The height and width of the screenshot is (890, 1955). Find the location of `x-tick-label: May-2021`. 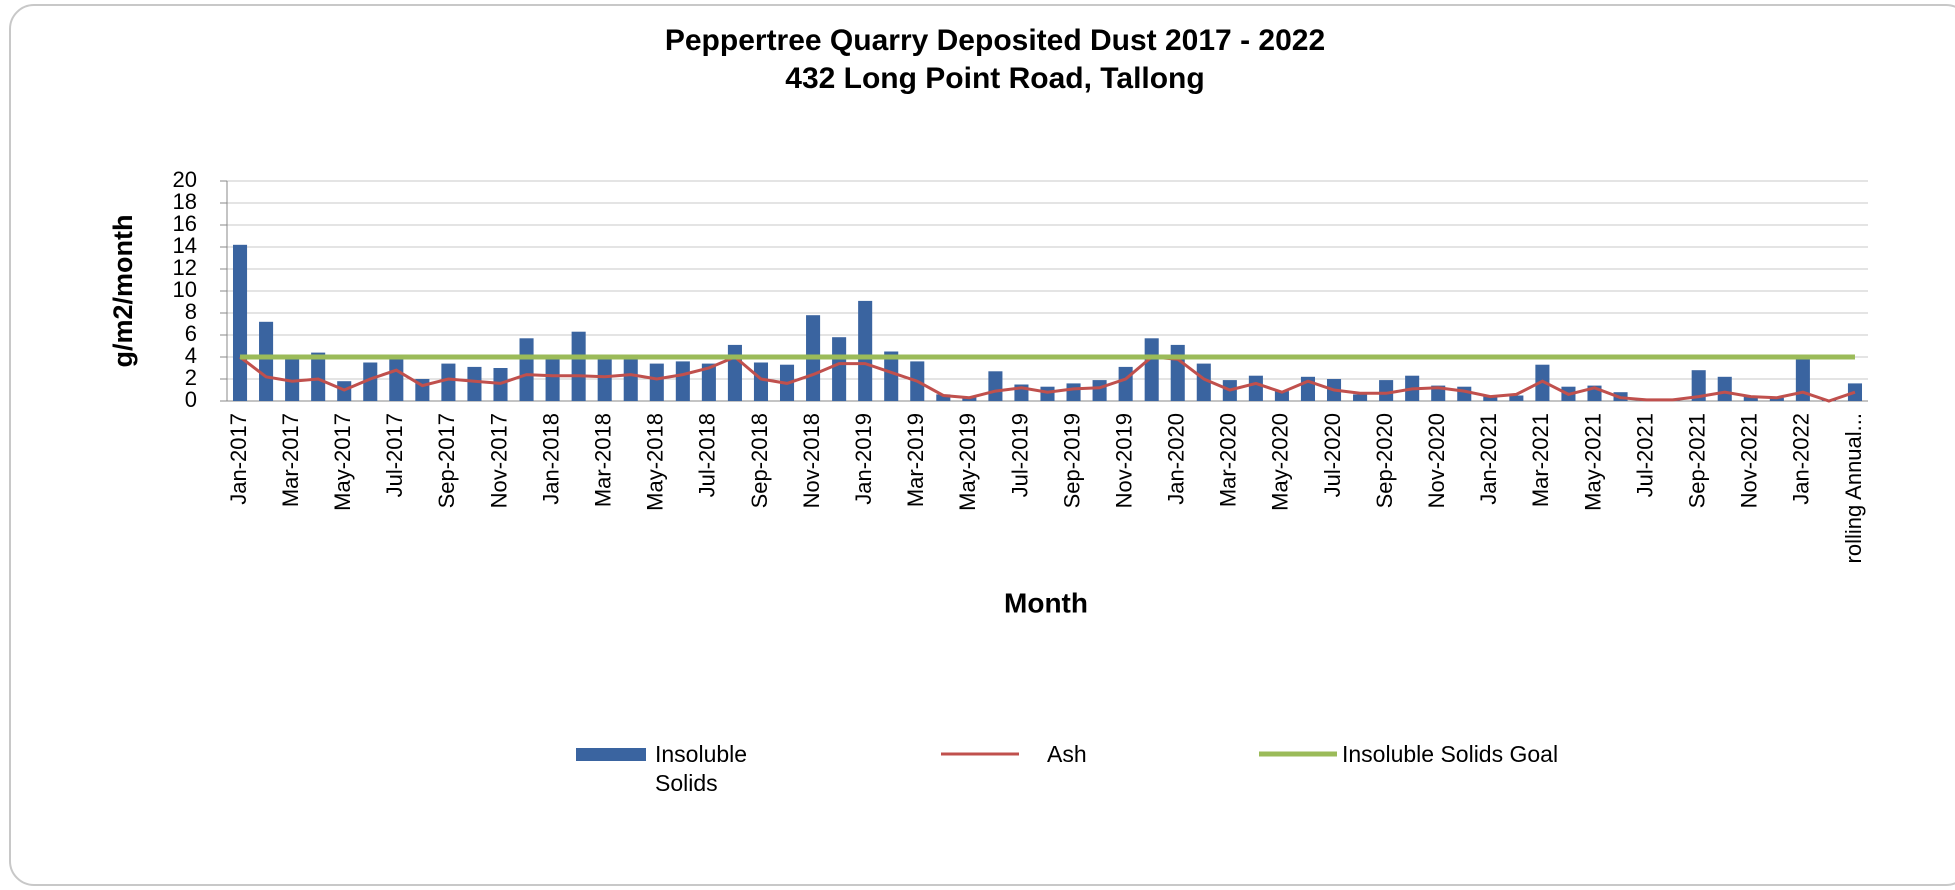

x-tick-label: May-2021 is located at coordinates (1592, 462).